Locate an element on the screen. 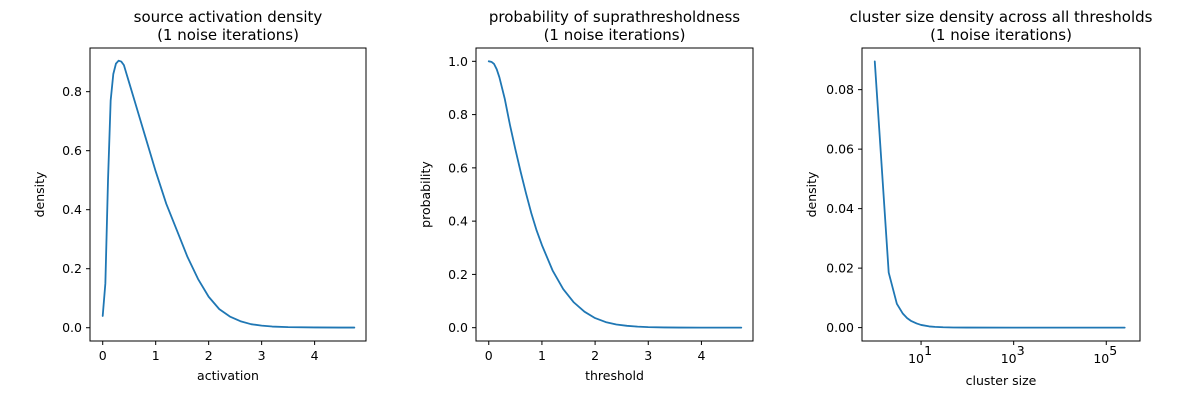 This screenshot has width=1200, height=400. y-tick-label: 0.08 is located at coordinates (840, 89).